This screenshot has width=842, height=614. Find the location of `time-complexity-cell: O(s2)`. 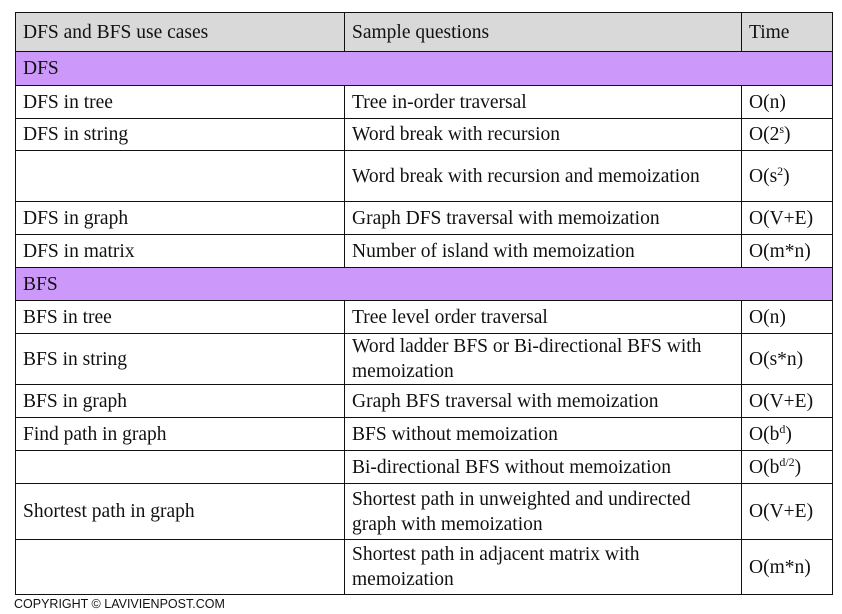

time-complexity-cell: O(s2) is located at coordinates (787, 176).